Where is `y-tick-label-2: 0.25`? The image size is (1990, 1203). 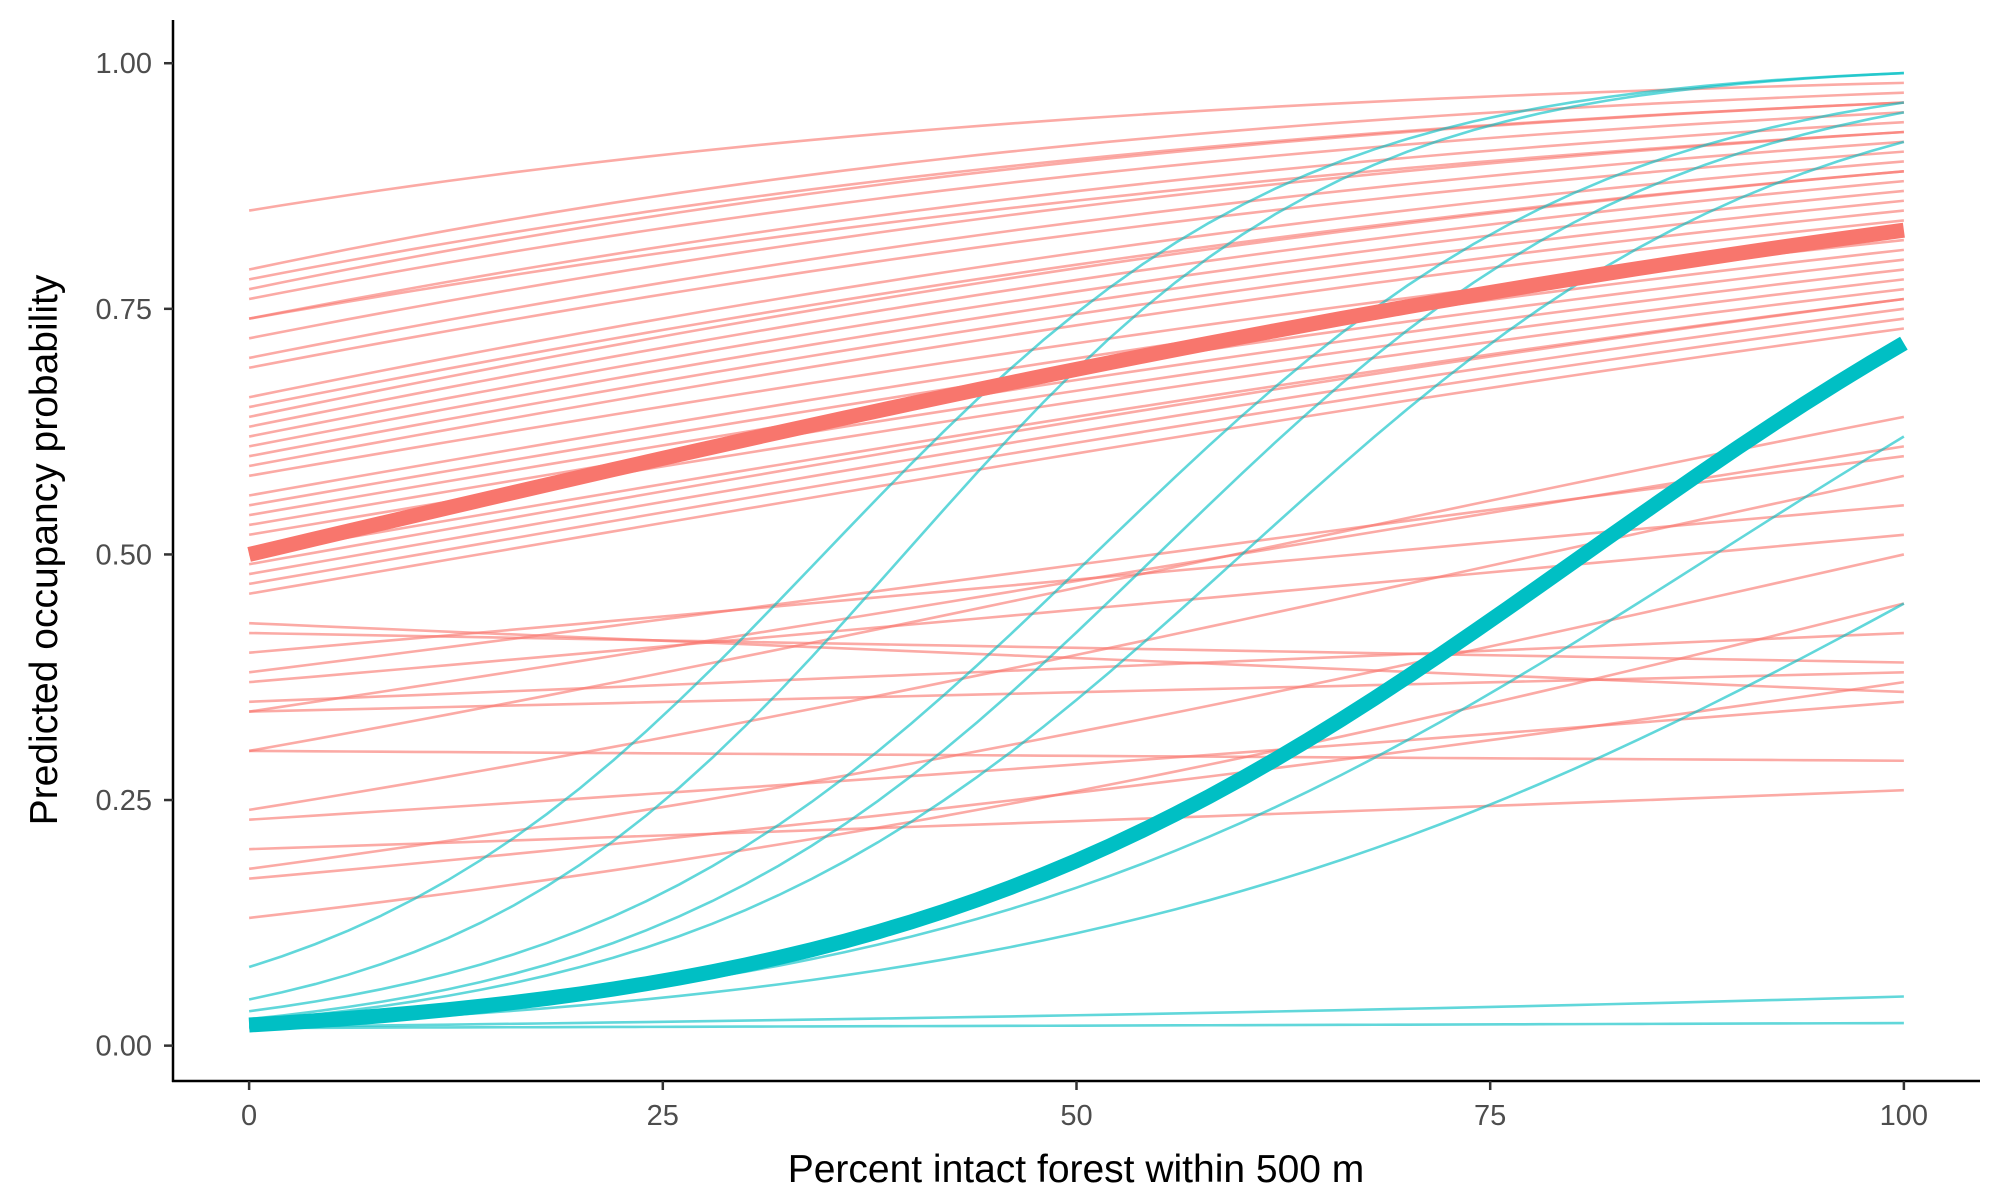 y-tick-label-2: 0.25 is located at coordinates (124, 801).